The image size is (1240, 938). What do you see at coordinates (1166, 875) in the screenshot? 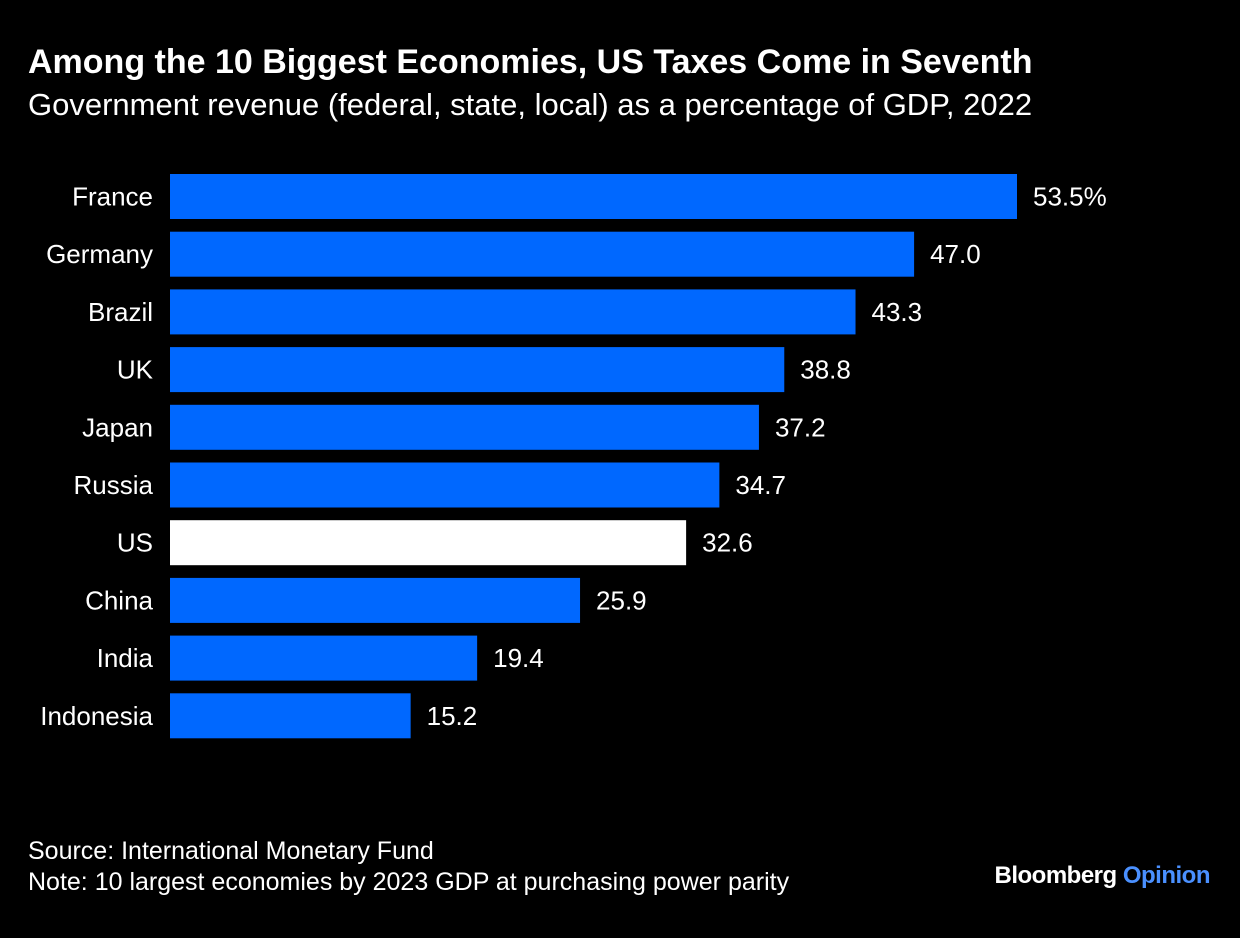
I see `brand-section: Opinion` at bounding box center [1166, 875].